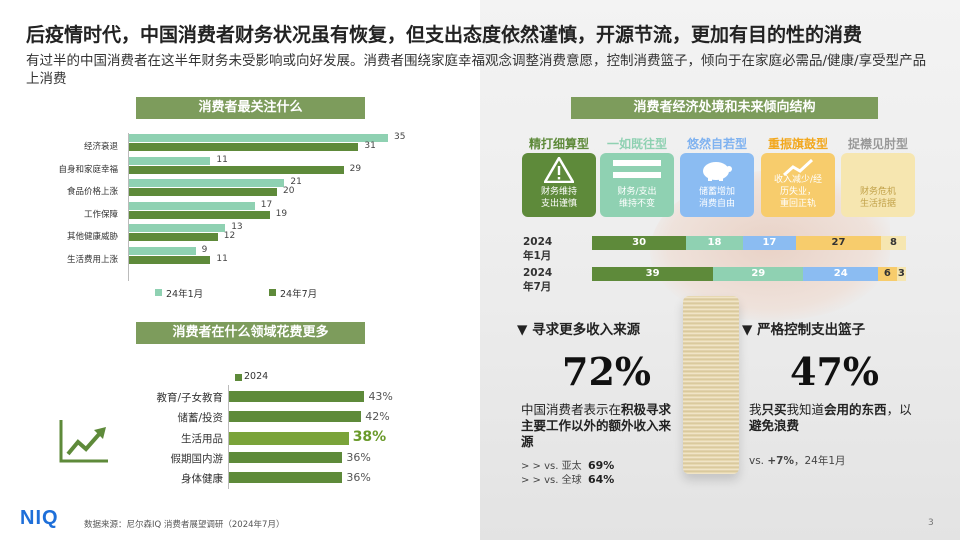  I want to click on spending-chart: 教育/子女教育 43% 储蓄/投资 42% 生活用品 38% 假期国内游 36% 身体健康 36%, so click(240, 440).